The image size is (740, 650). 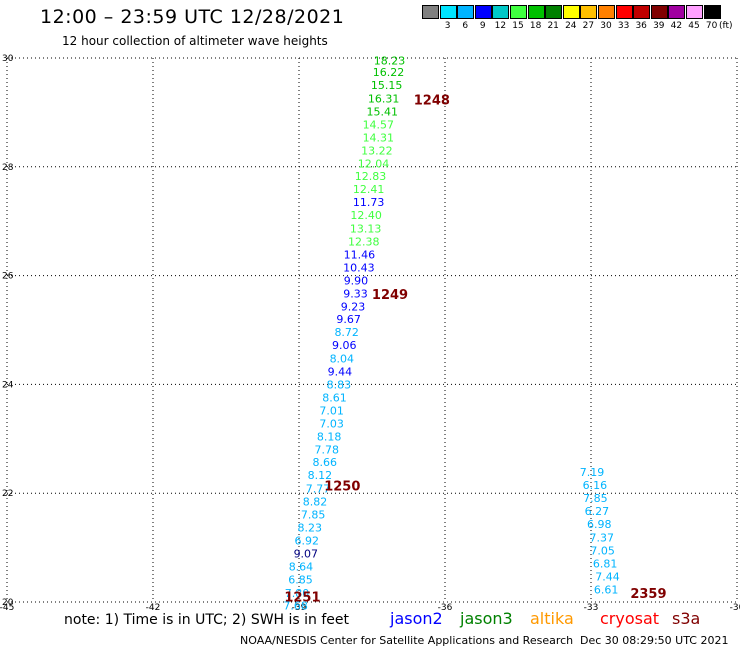 I want to click on wave-height-point: 7.80, so click(x=297, y=593).